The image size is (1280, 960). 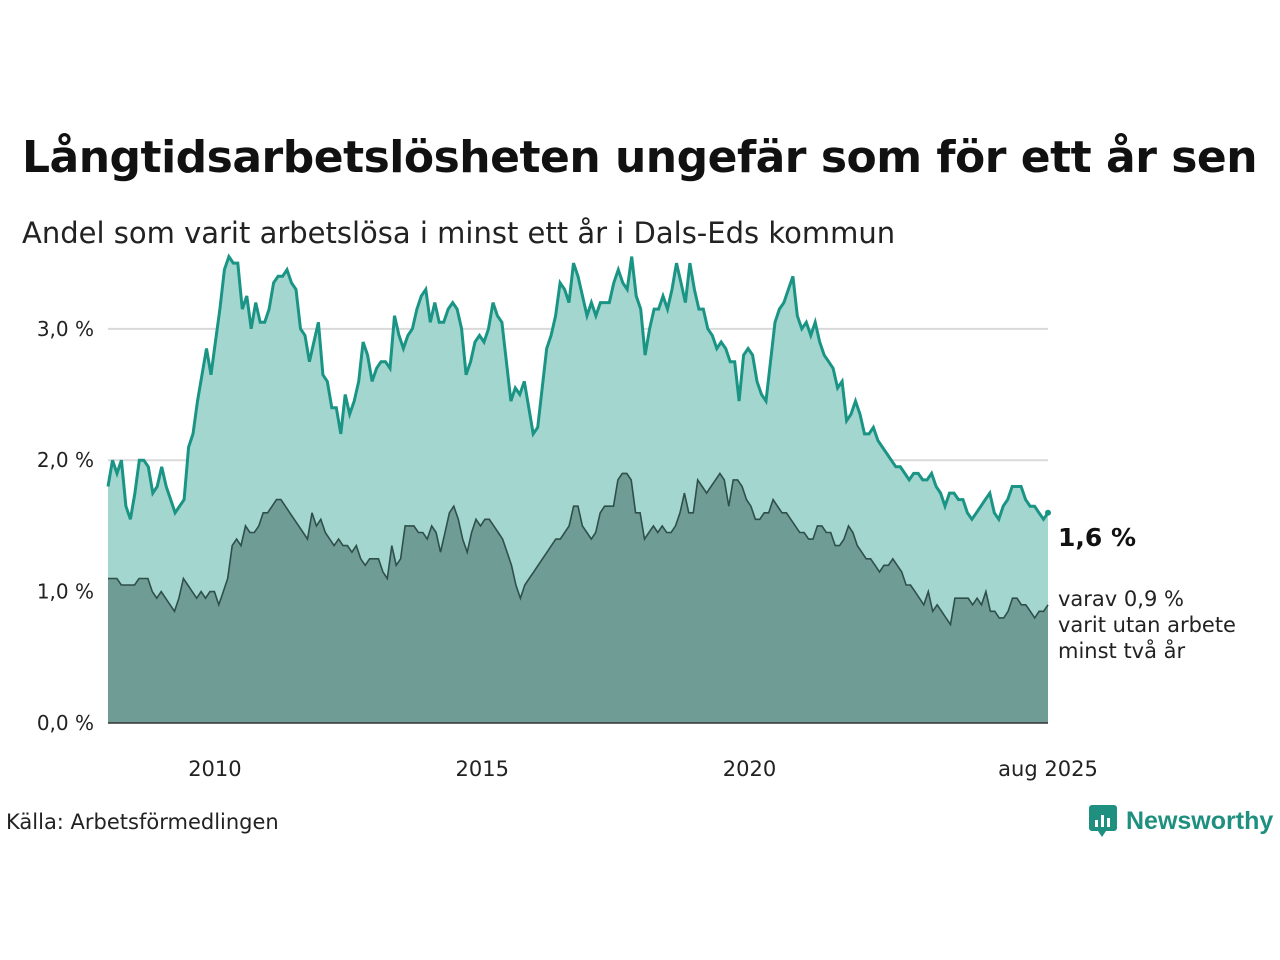 I want to click on source-note: Källa: Arbetsförmedlingen, so click(x=142, y=822).